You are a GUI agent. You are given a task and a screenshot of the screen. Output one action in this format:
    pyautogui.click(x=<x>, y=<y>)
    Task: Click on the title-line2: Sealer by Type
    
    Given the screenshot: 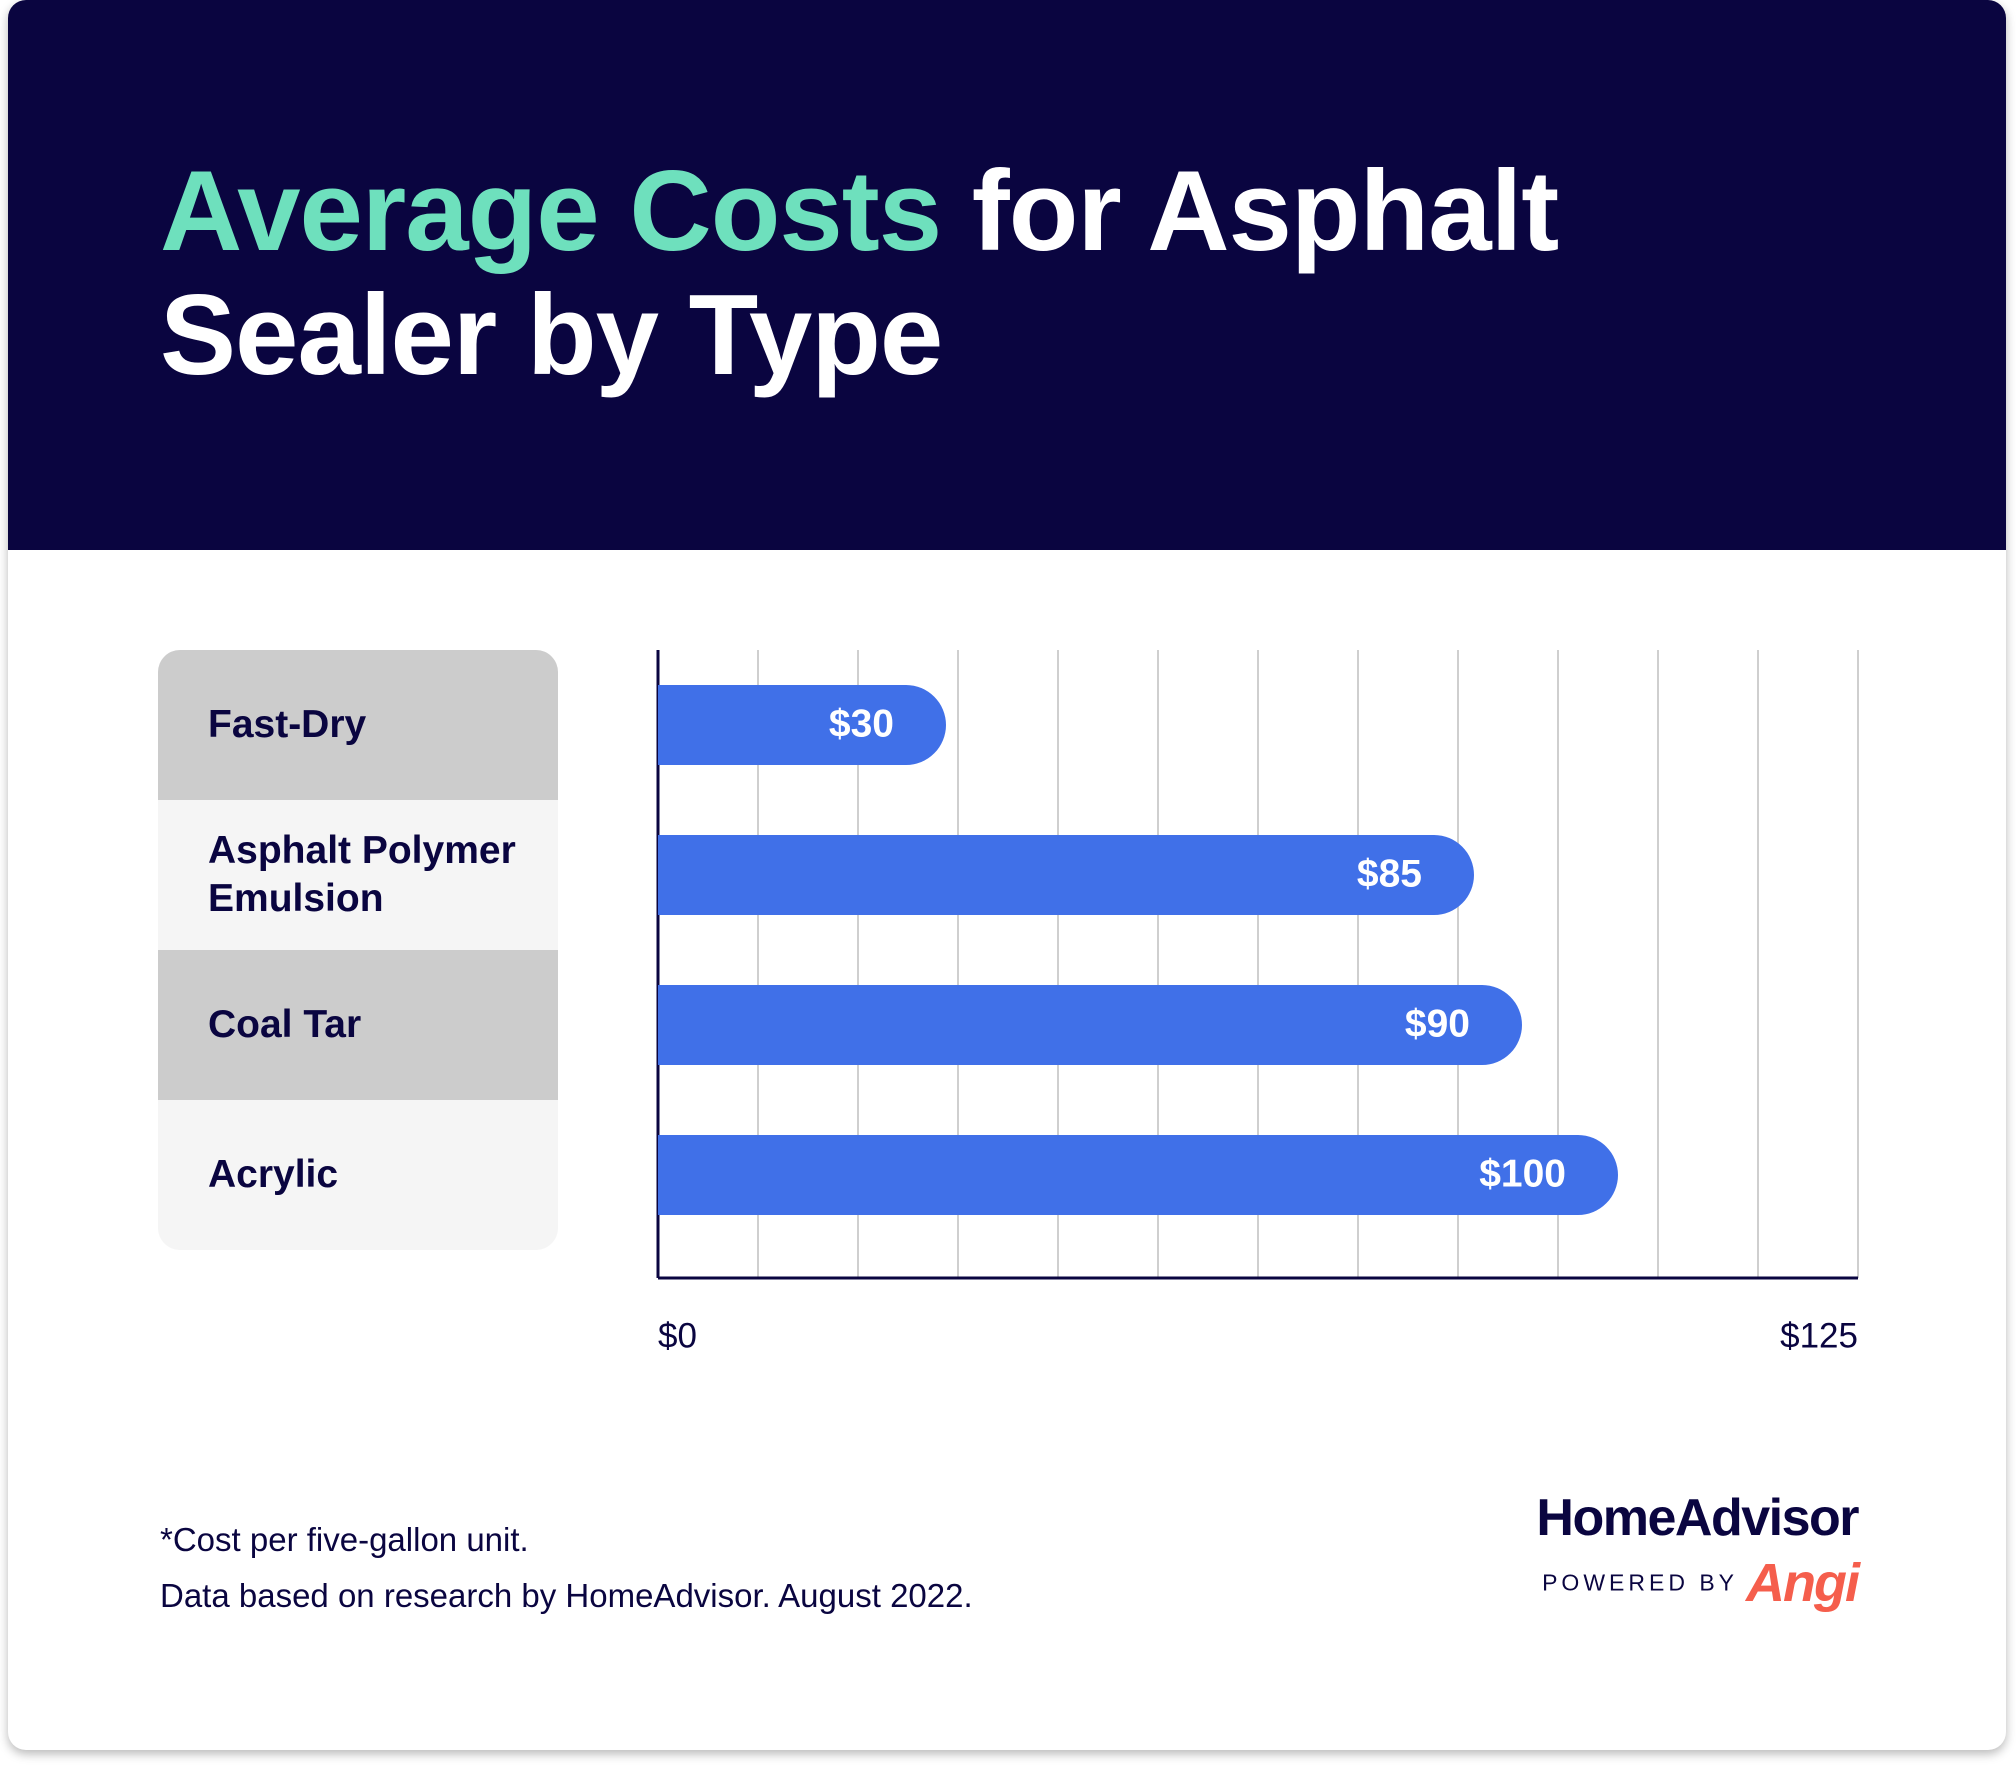 What is the action you would take?
    pyautogui.click(x=551, y=335)
    